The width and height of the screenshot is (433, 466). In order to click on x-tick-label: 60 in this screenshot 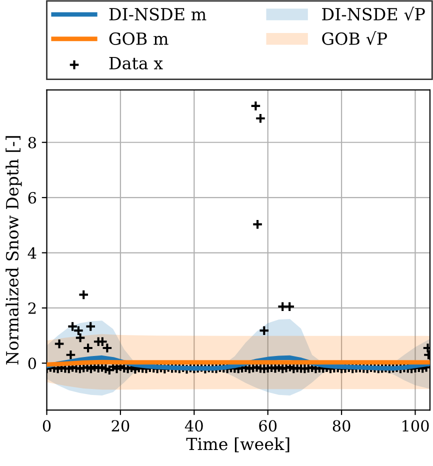, I will do `click(268, 426)`.